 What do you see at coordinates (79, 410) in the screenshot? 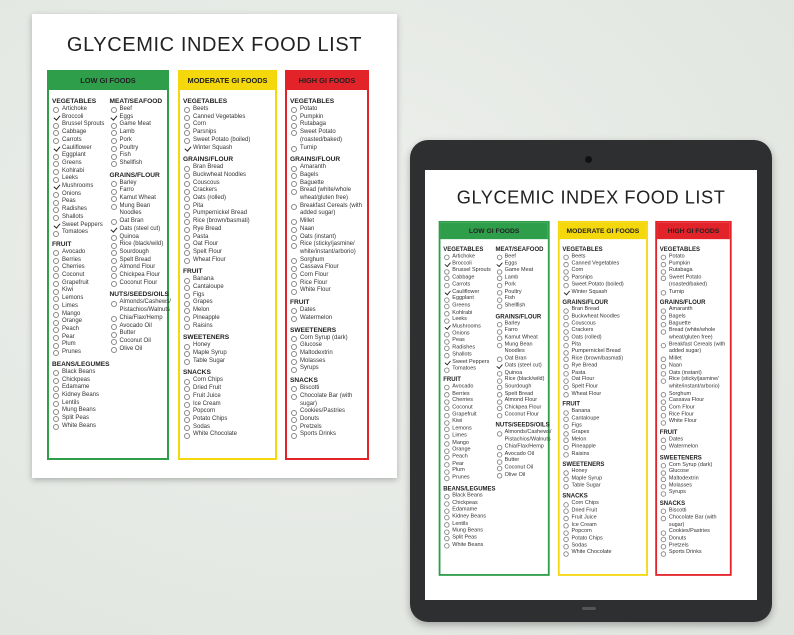
I see `item-label: Mung Beans` at bounding box center [79, 410].